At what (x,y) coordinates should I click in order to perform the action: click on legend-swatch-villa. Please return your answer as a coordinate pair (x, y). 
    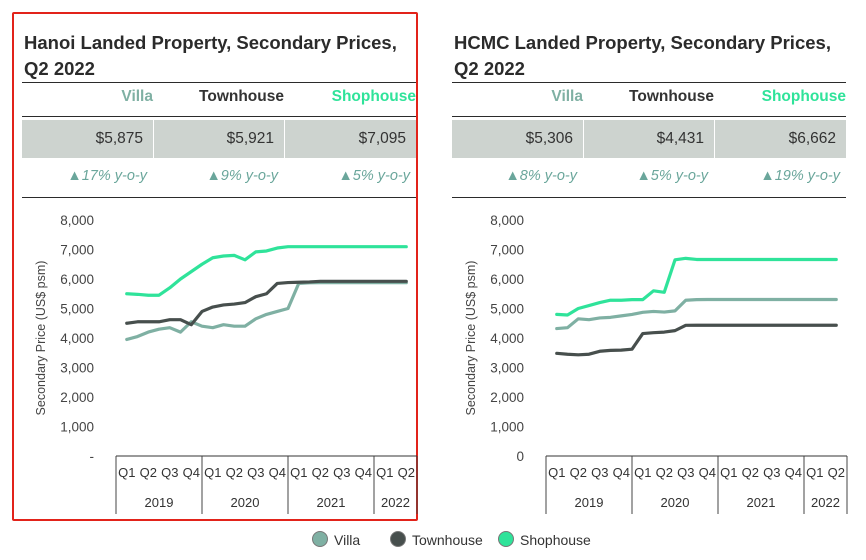
    Looking at the image, I should click on (320, 539).